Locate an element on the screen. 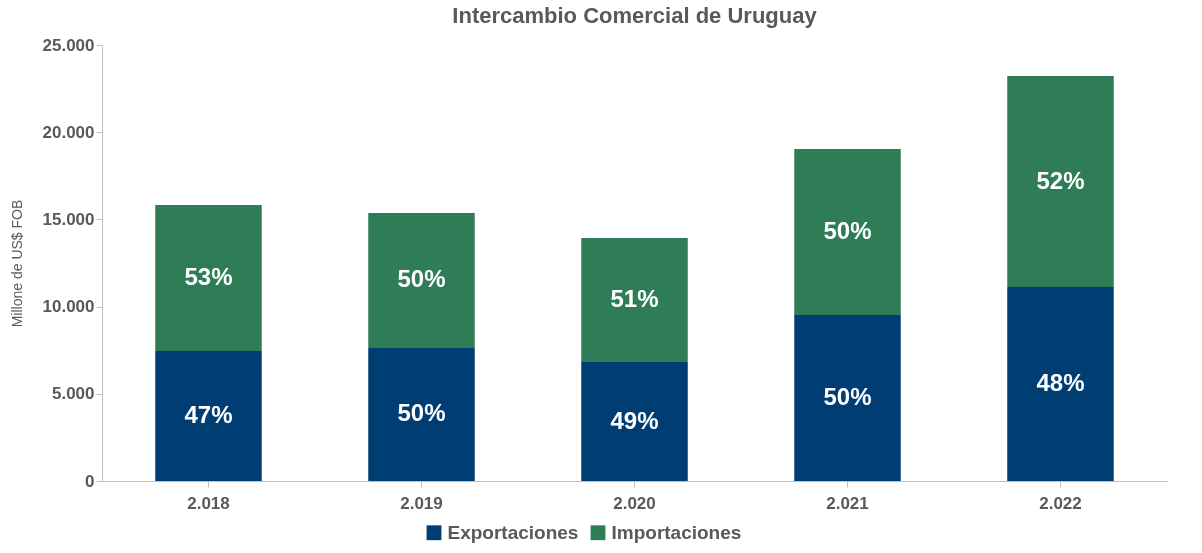 This screenshot has width=1202, height=553. legend-label: Importaciones is located at coordinates (676, 532).